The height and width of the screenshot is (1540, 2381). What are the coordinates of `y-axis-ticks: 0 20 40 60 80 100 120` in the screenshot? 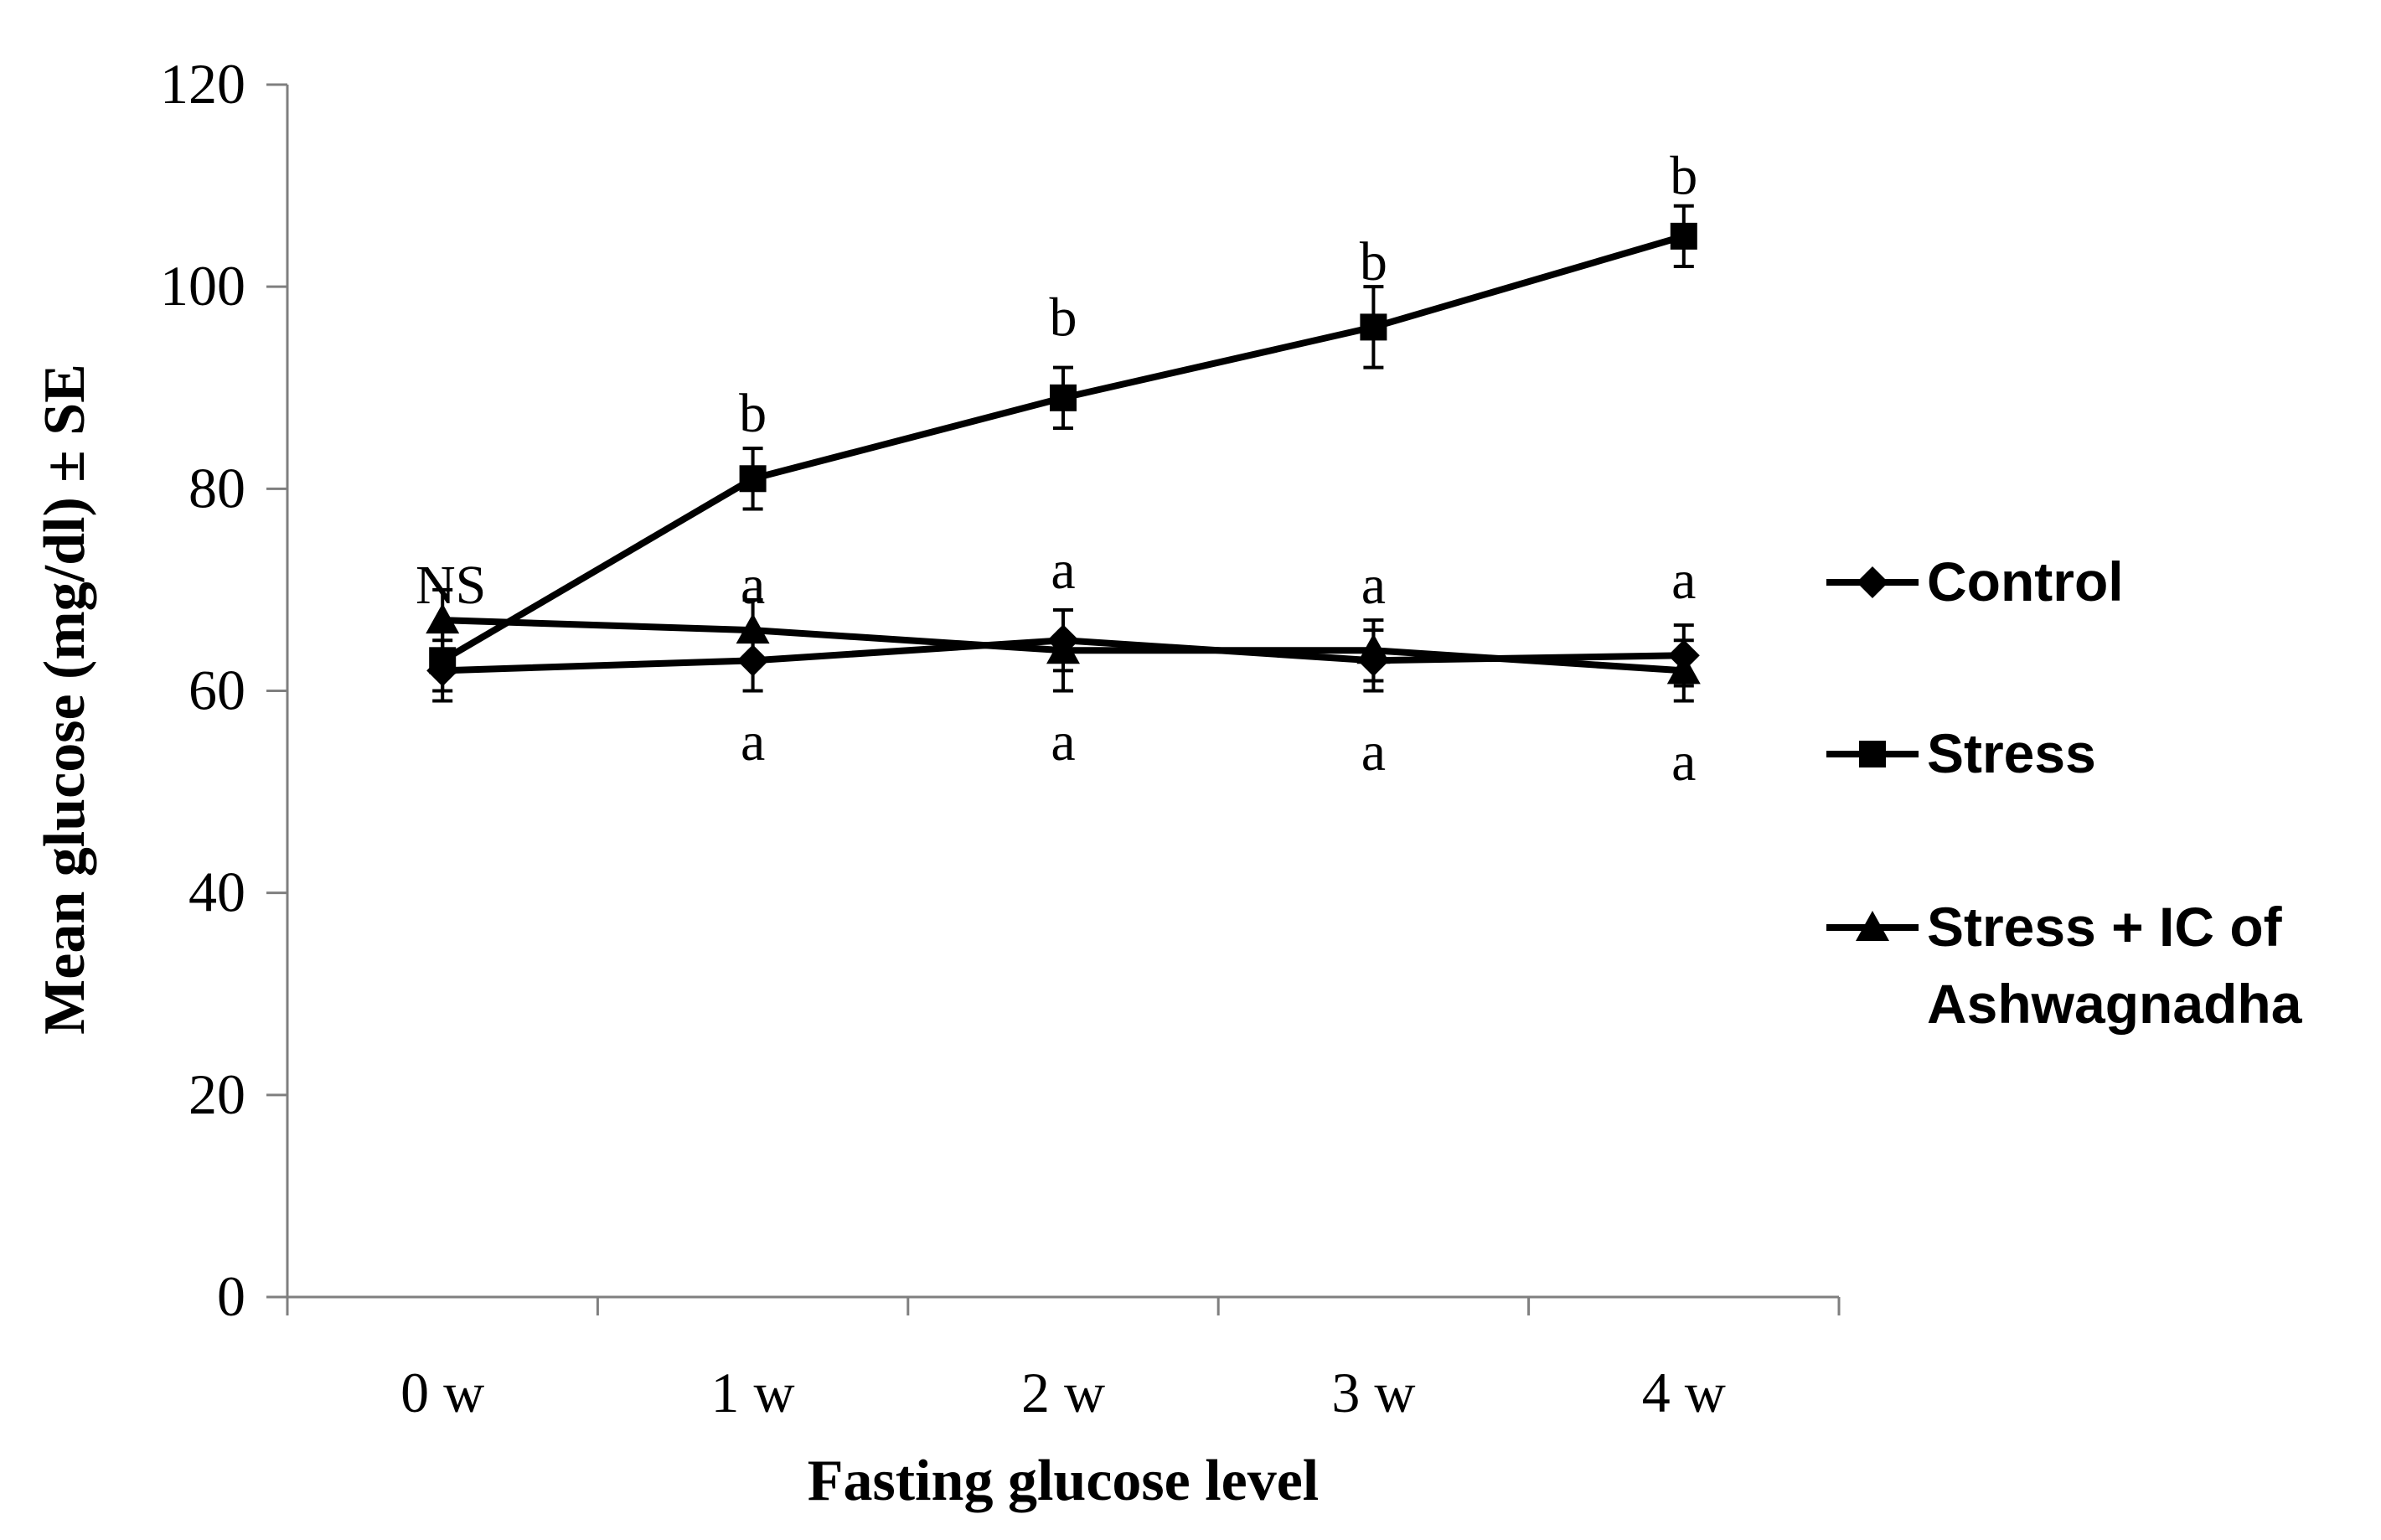 It's located at (223, 690).